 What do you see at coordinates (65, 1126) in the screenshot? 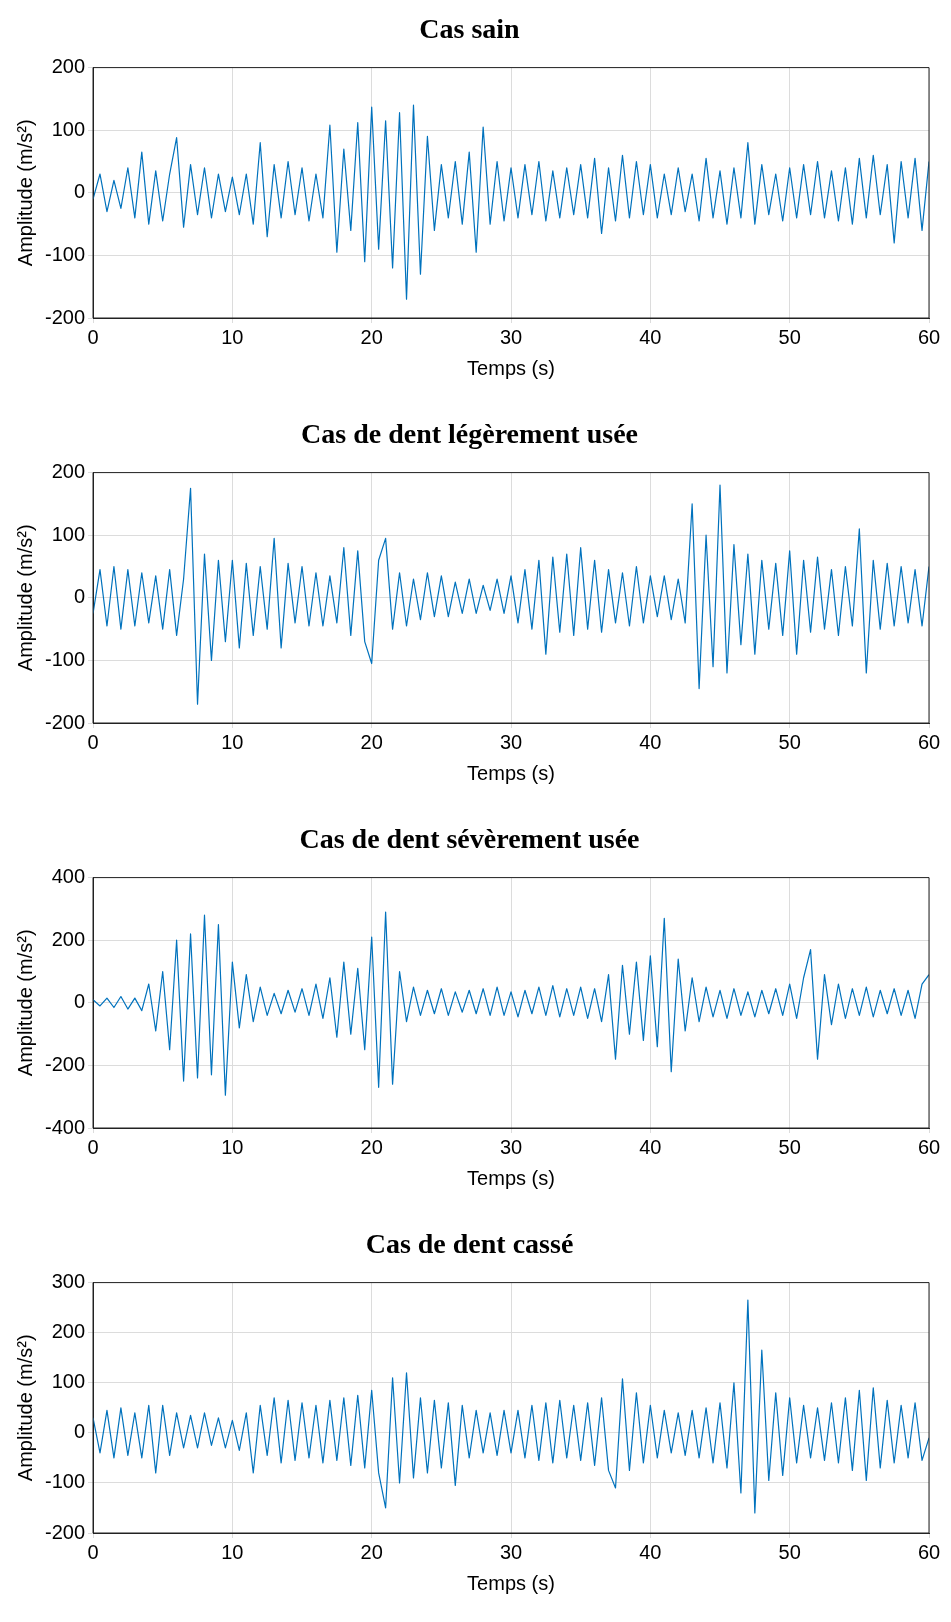
I see `y-tick-label: -400` at bounding box center [65, 1126].